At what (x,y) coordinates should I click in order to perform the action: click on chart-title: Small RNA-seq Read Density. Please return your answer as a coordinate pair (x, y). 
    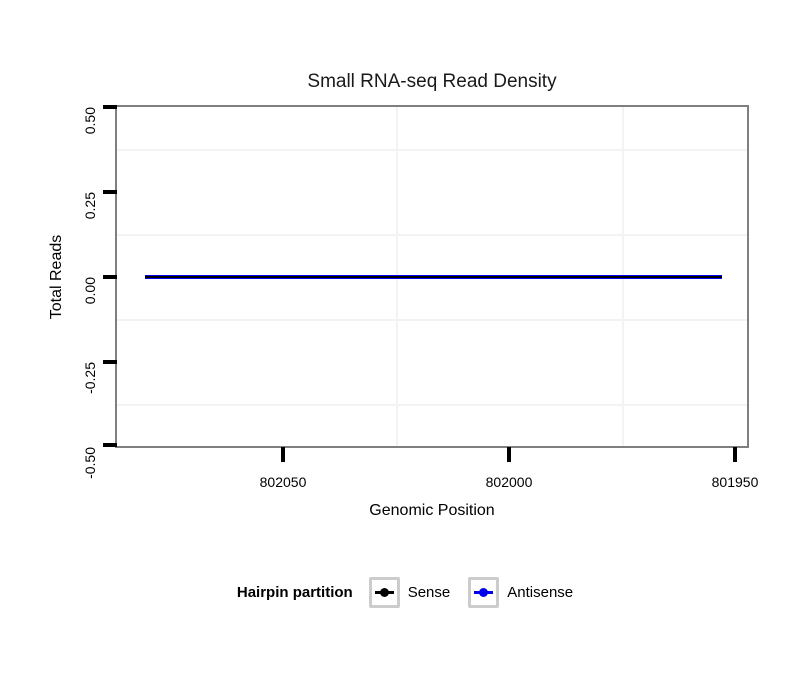
    Looking at the image, I should click on (432, 81).